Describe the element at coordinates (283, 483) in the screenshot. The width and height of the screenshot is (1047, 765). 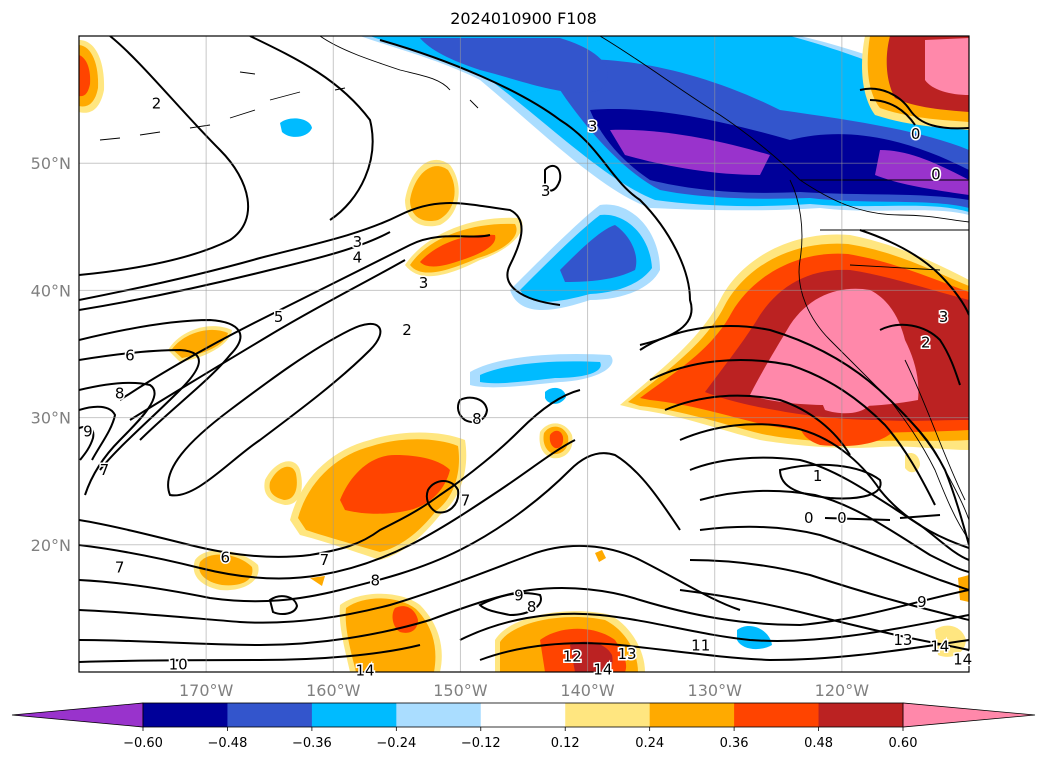
I see `pos-fill-st2-orange` at that location.